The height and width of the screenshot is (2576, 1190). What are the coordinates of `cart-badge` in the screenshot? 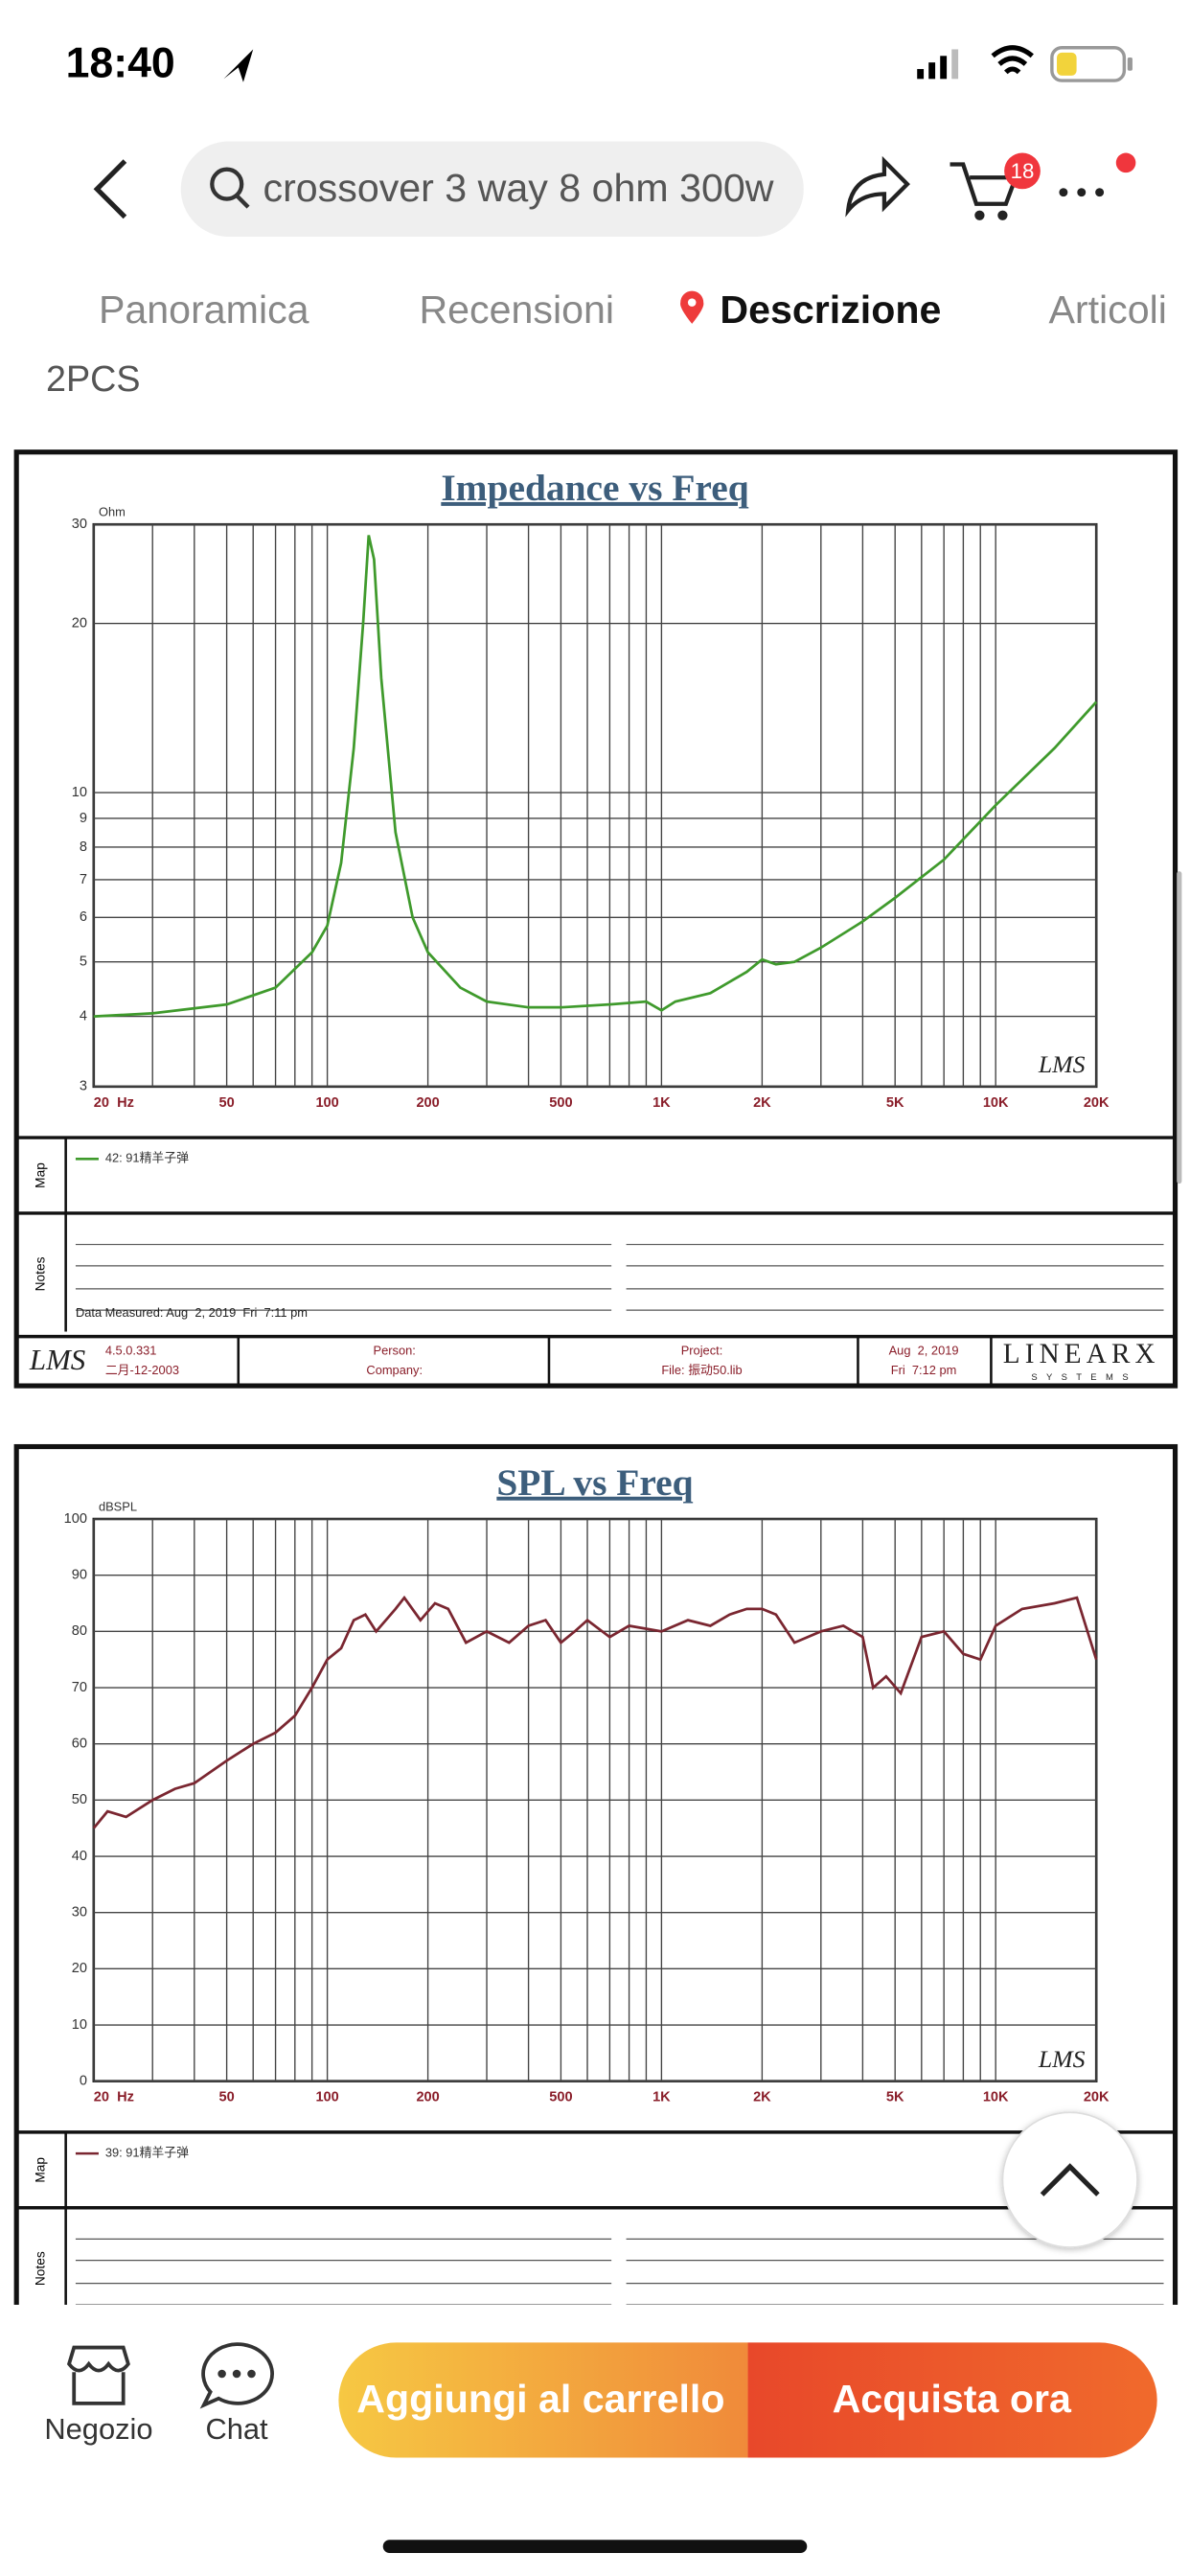 It's located at (1022, 171).